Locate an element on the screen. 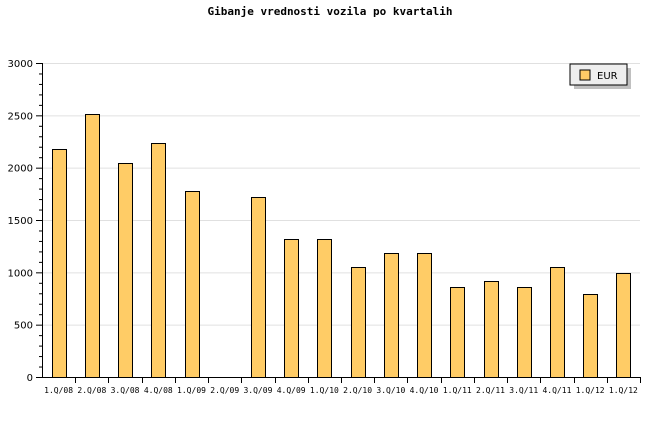 Image resolution: width=660 pixels, height=440 pixels. y-tick-label: 1500 is located at coordinates (20, 221).